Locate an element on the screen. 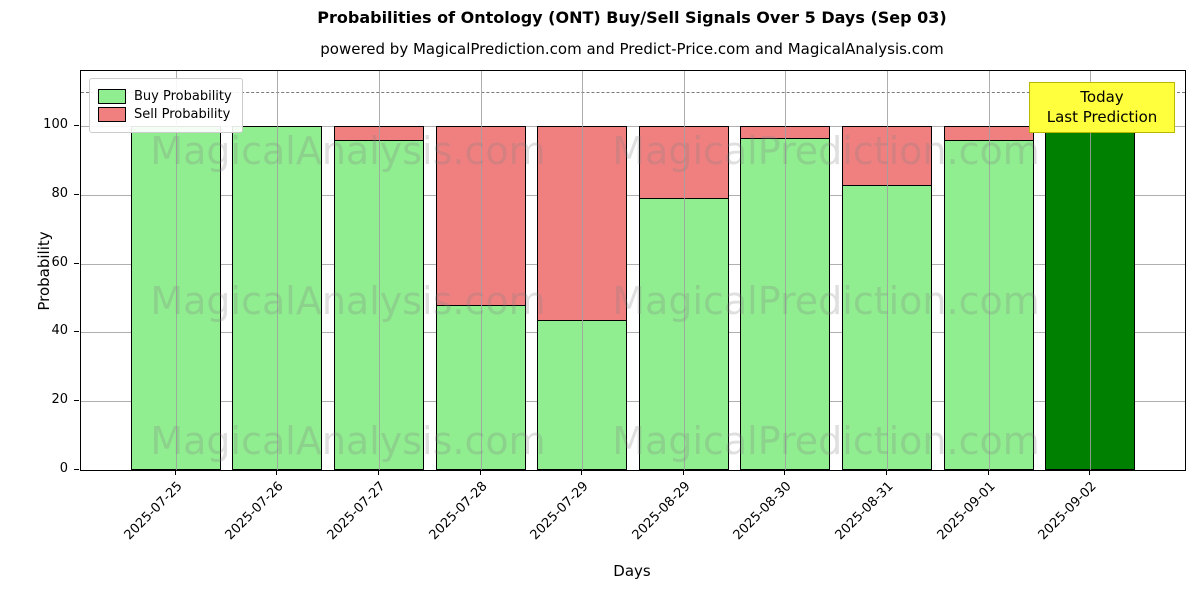 Image resolution: width=1200 pixels, height=600 pixels. legend: Buy Probability Sell Probability is located at coordinates (166, 105).